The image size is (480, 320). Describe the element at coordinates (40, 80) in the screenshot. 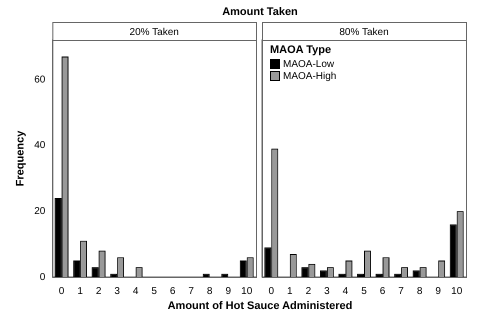

I see `y-tick-label: 60` at that location.